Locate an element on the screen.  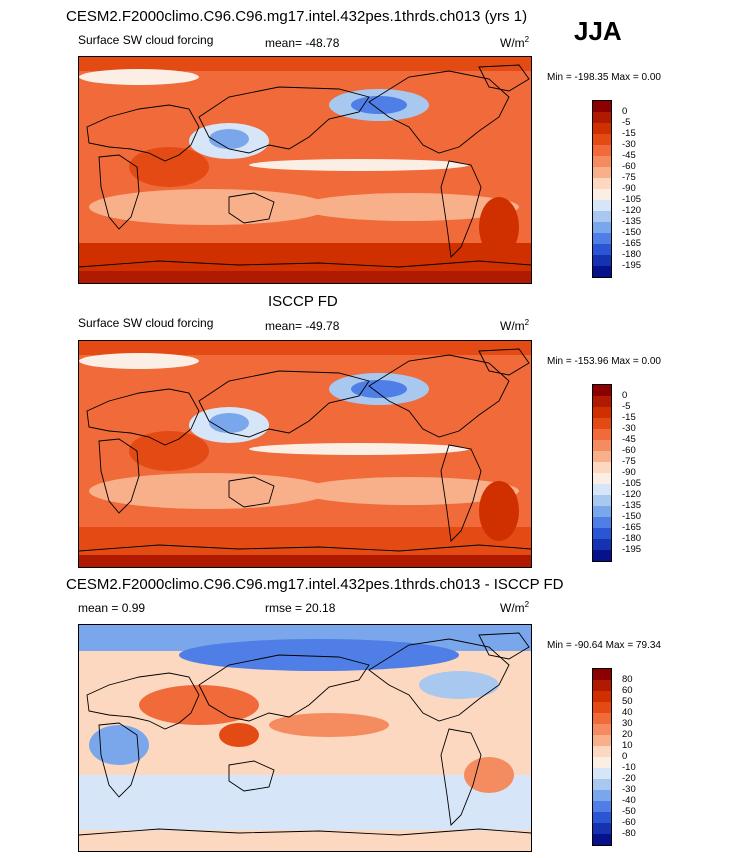
colorbar-level-label: -40 is located at coordinates (629, 800).